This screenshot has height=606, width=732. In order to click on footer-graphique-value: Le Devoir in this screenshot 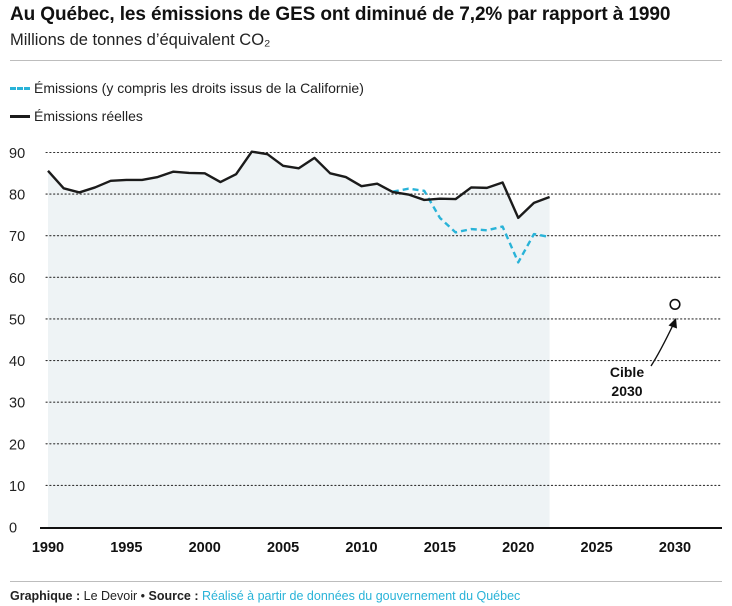, I will do `click(110, 596)`.